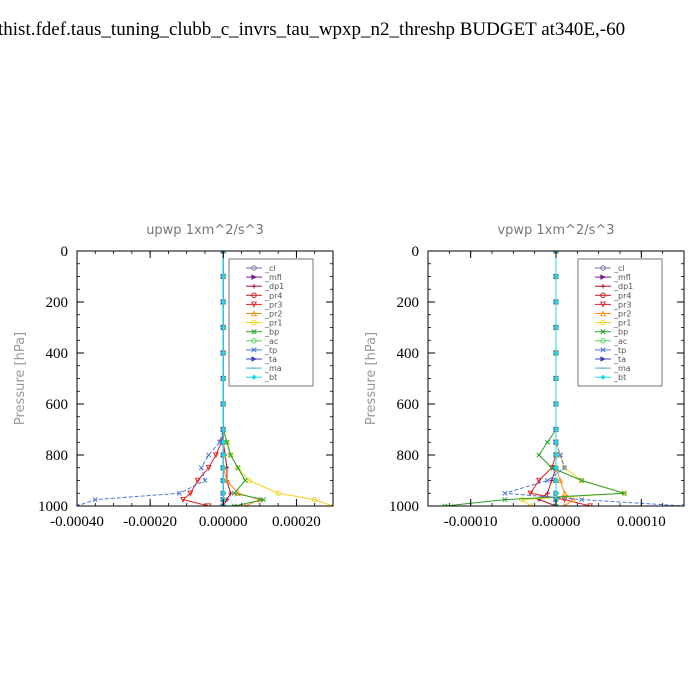 The height and width of the screenshot is (700, 700). What do you see at coordinates (271, 341) in the screenshot?
I see `legend-label: _ac` at bounding box center [271, 341].